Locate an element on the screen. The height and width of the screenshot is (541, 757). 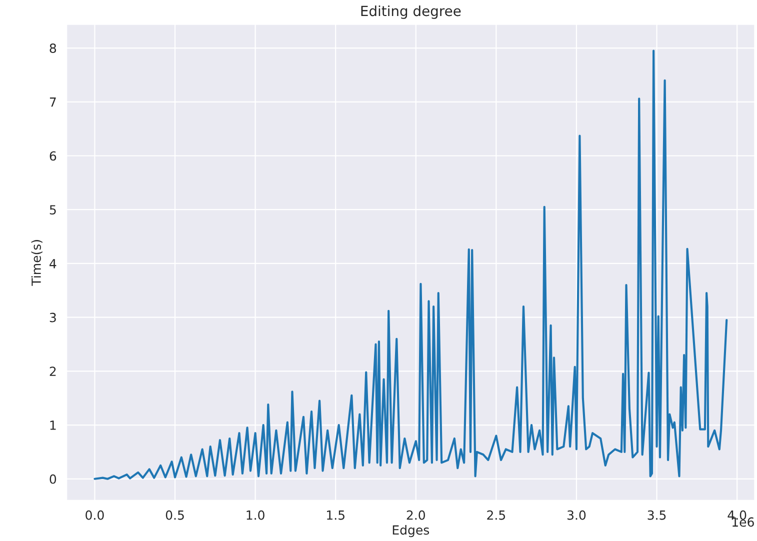
x-tick-label: 3.0 is located at coordinates (576, 515).